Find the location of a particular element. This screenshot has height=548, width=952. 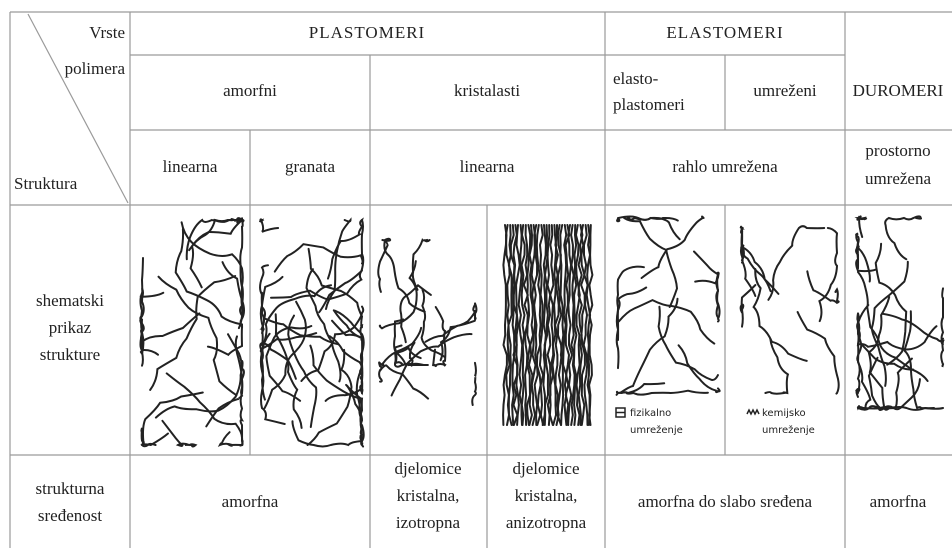

cell: anizotropna is located at coordinates (546, 522).